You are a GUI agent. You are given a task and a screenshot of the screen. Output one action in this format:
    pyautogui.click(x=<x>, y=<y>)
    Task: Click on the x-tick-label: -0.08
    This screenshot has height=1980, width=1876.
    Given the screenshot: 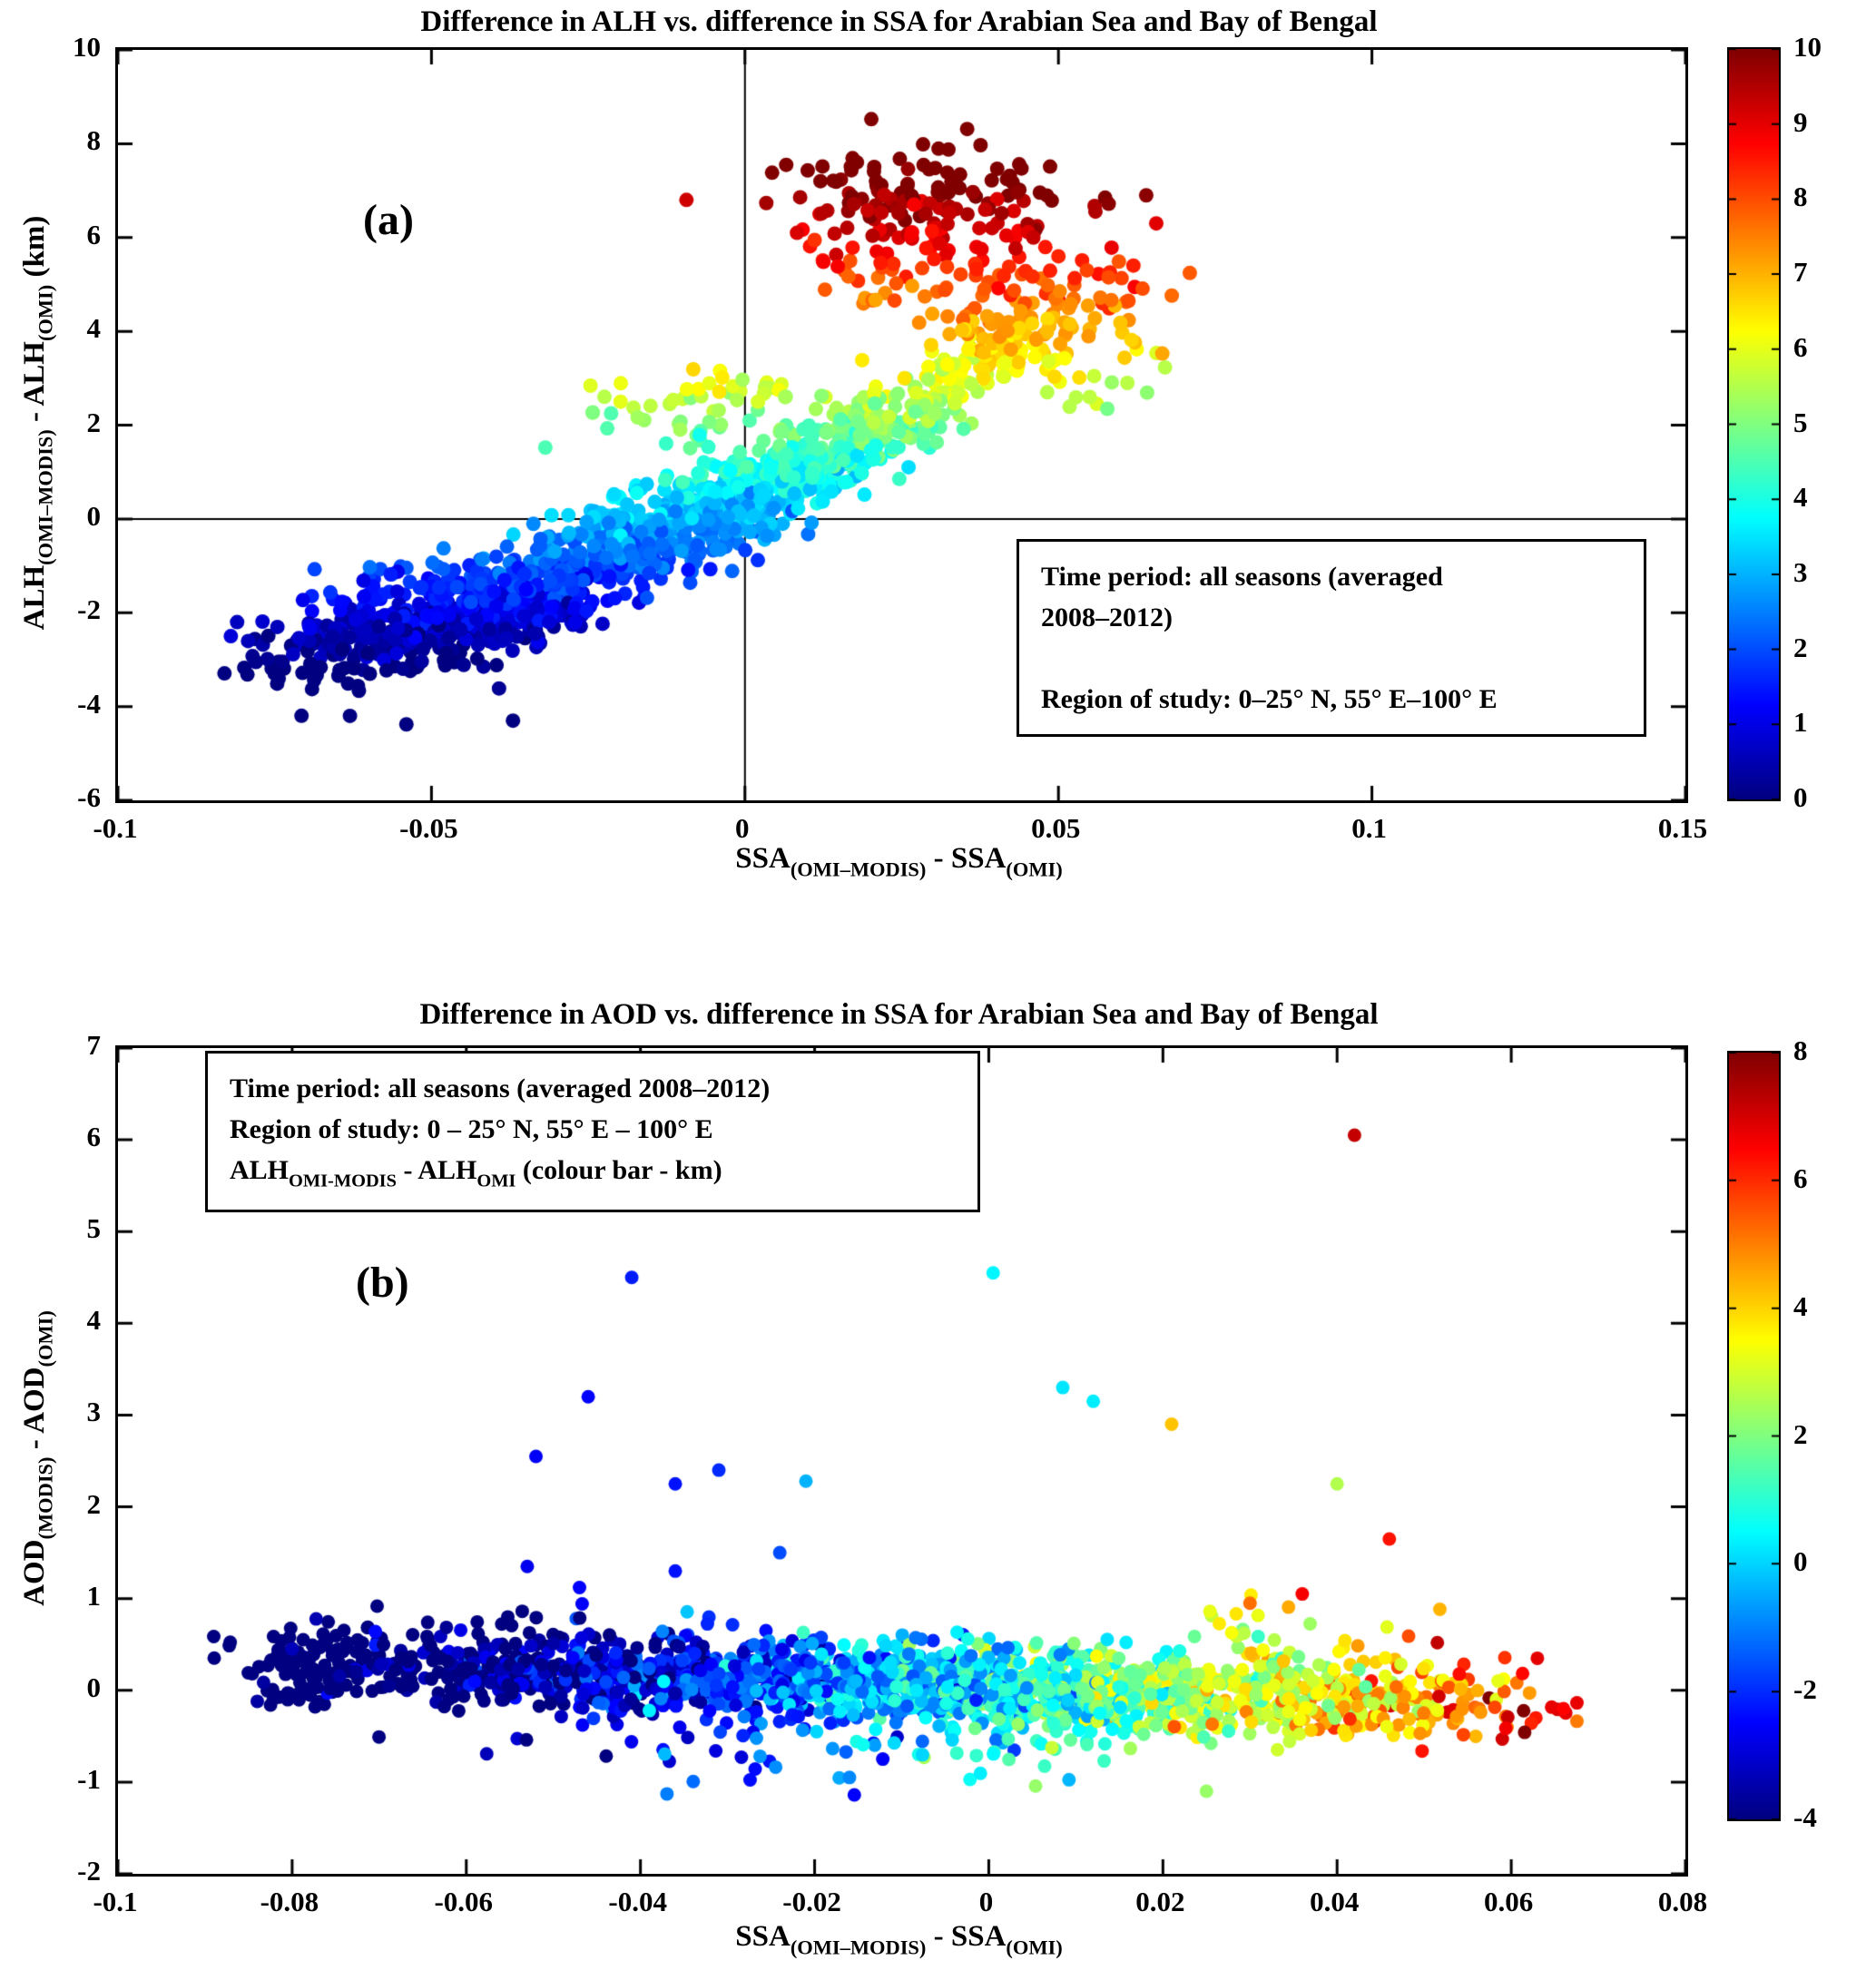 What is the action you would take?
    pyautogui.click(x=289, y=1902)
    